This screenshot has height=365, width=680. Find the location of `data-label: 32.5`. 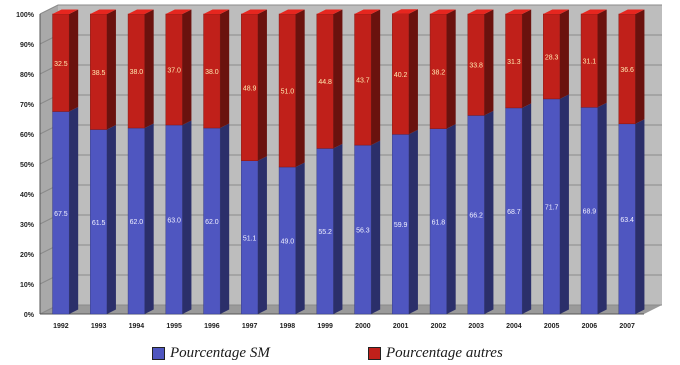

data-label: 32.5 is located at coordinates (61, 64).